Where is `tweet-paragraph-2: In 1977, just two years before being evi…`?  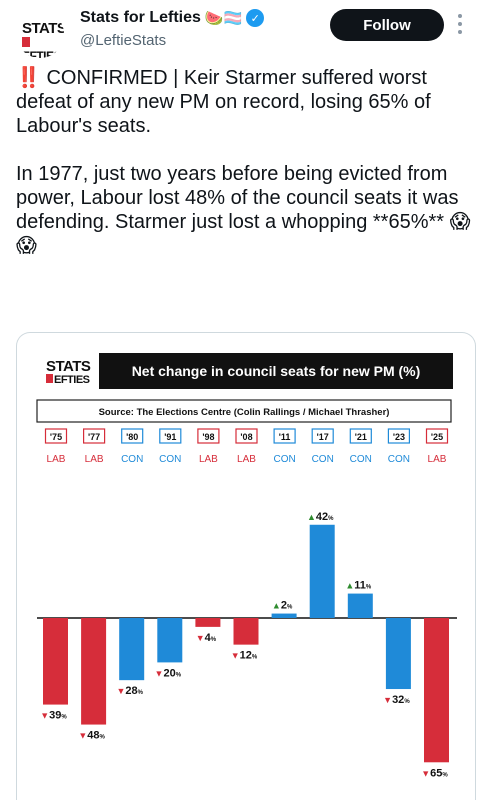 tweet-paragraph-2: In 1977, just two years before being evi… is located at coordinates (243, 210).